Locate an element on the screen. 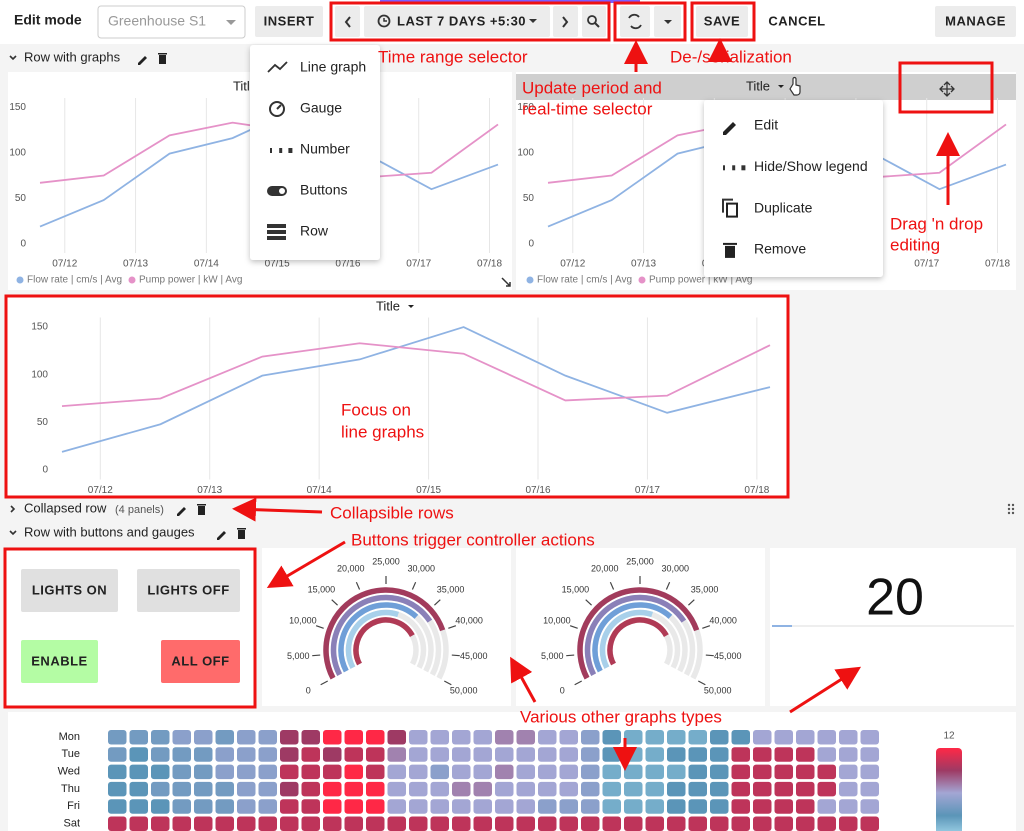 Image resolution: width=1024 pixels, height=831 pixels. gauge-tick-label: 25,000 is located at coordinates (386, 561).